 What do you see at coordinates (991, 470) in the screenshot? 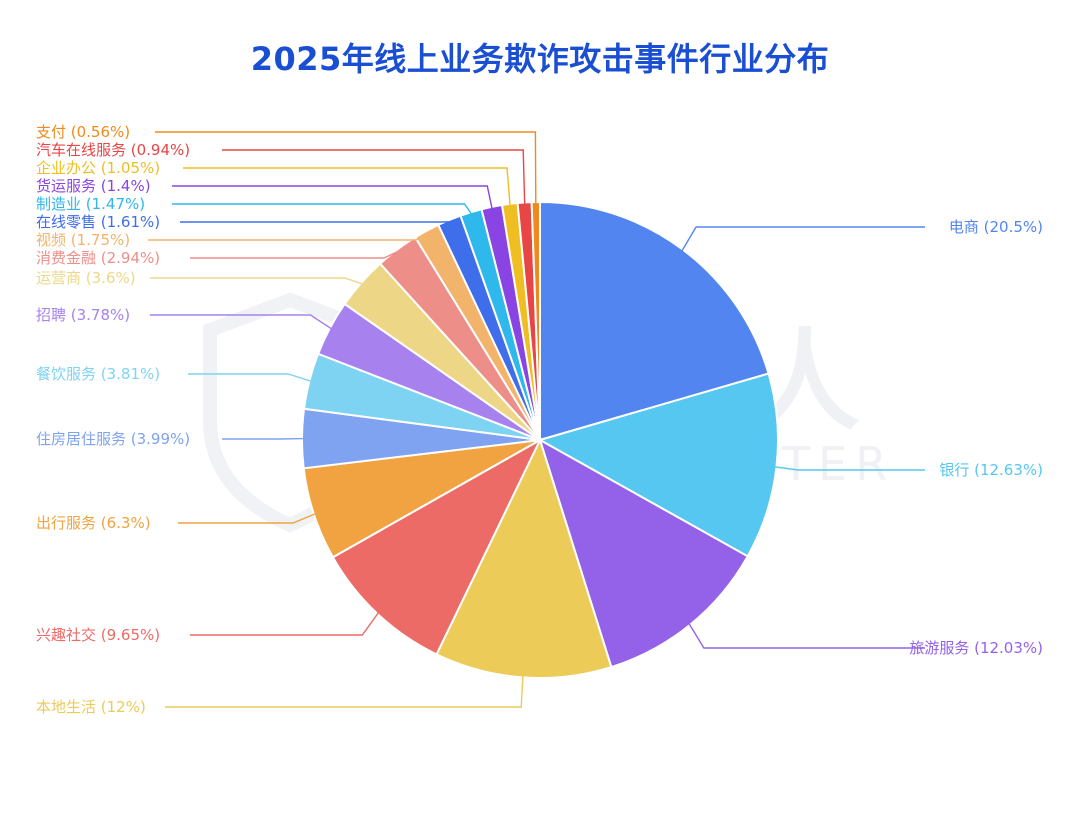
I see `slice-label: 银行 (12.63%)` at bounding box center [991, 470].